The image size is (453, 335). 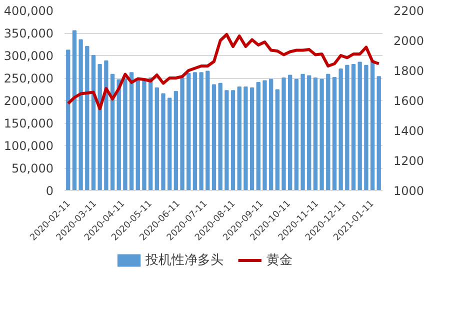 I want to click on y-tick-label: 150,000, so click(x=29, y=123).